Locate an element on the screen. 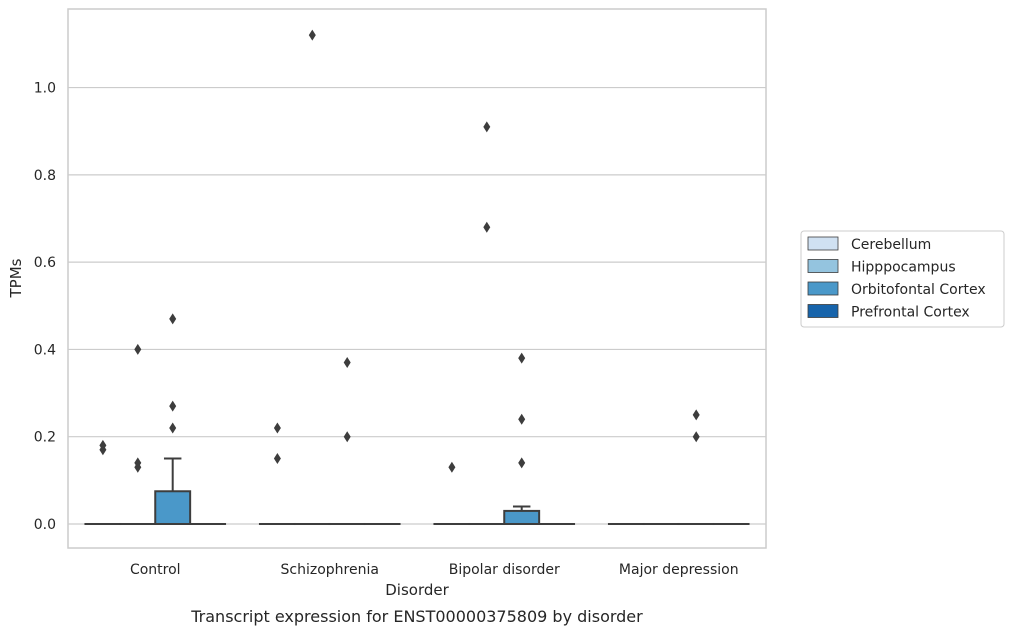  y-tick-label: 0.6 is located at coordinates (45, 263).